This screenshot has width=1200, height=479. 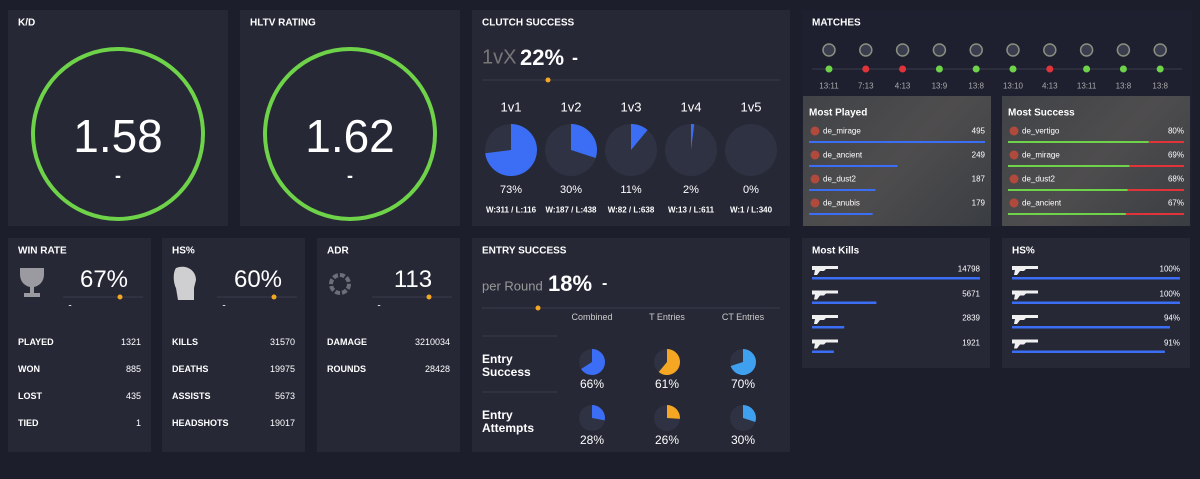 I want to click on overlay, so click(x=897, y=161).